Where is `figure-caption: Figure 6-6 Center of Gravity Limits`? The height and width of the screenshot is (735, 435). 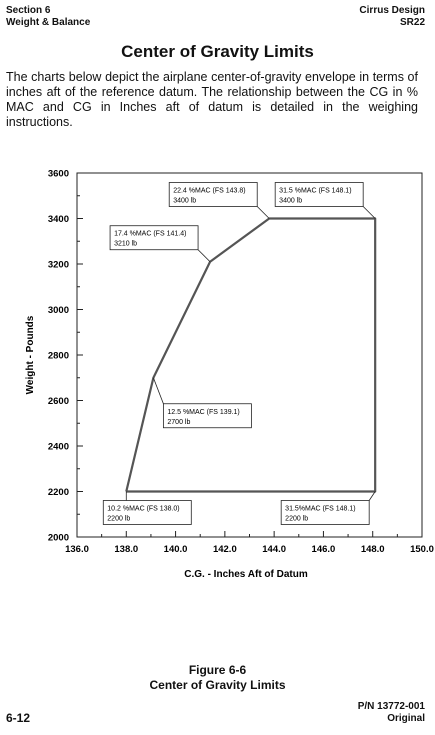
figure-caption: Figure 6-6 Center of Gravity Limits is located at coordinates (217, 678).